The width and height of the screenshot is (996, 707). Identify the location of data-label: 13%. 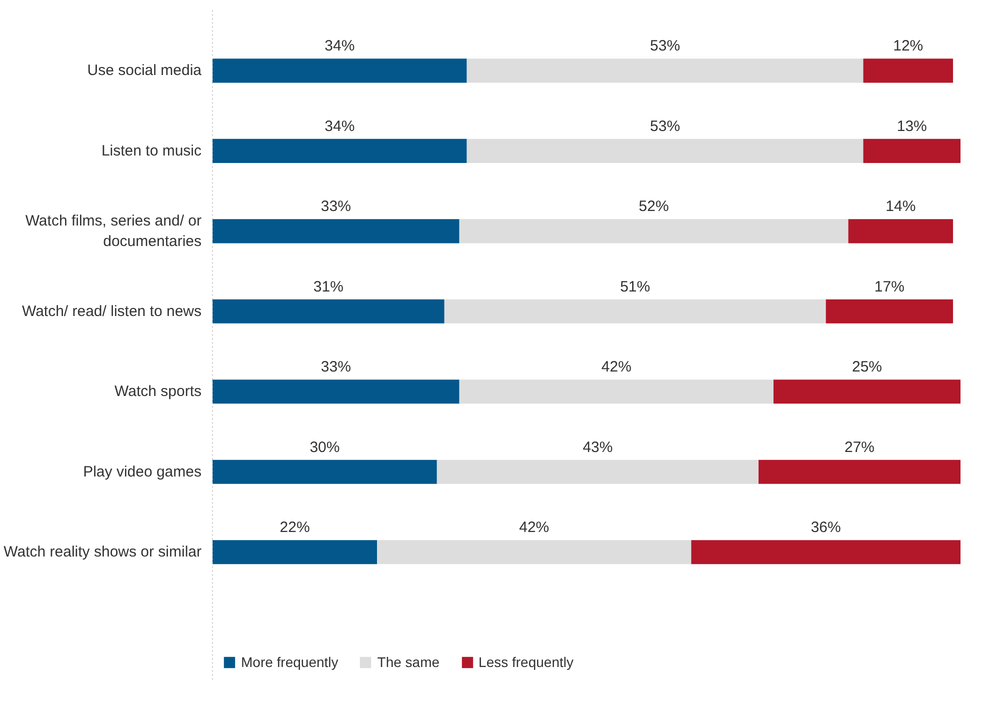
(911, 126).